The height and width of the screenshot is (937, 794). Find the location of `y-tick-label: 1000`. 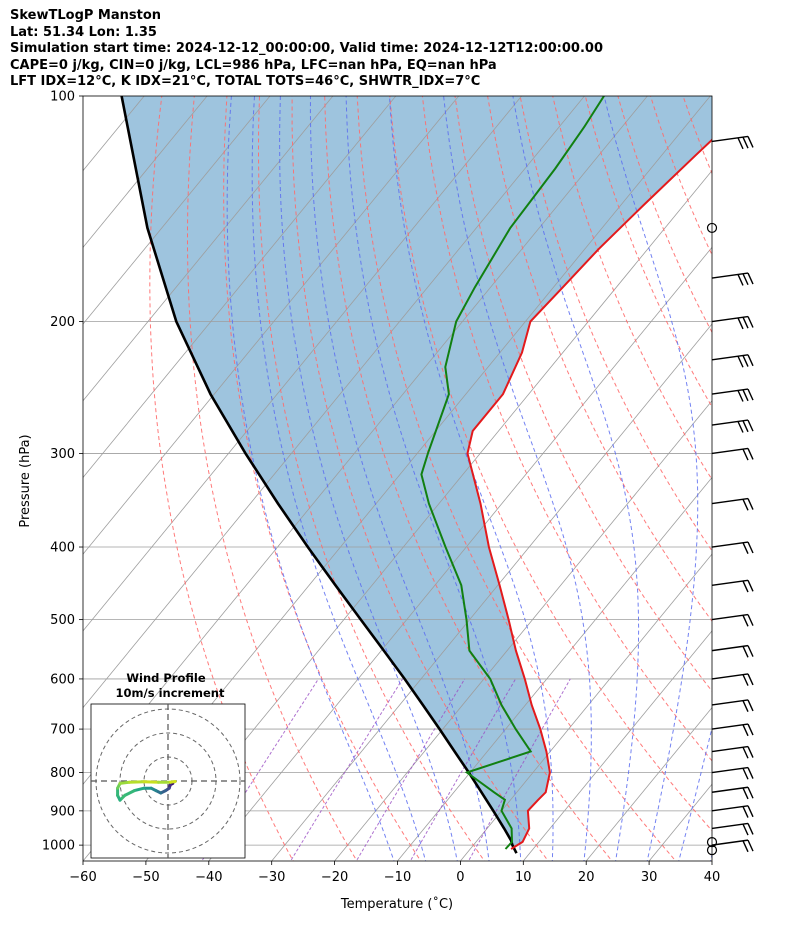

y-tick-label: 1000 is located at coordinates (58, 846).